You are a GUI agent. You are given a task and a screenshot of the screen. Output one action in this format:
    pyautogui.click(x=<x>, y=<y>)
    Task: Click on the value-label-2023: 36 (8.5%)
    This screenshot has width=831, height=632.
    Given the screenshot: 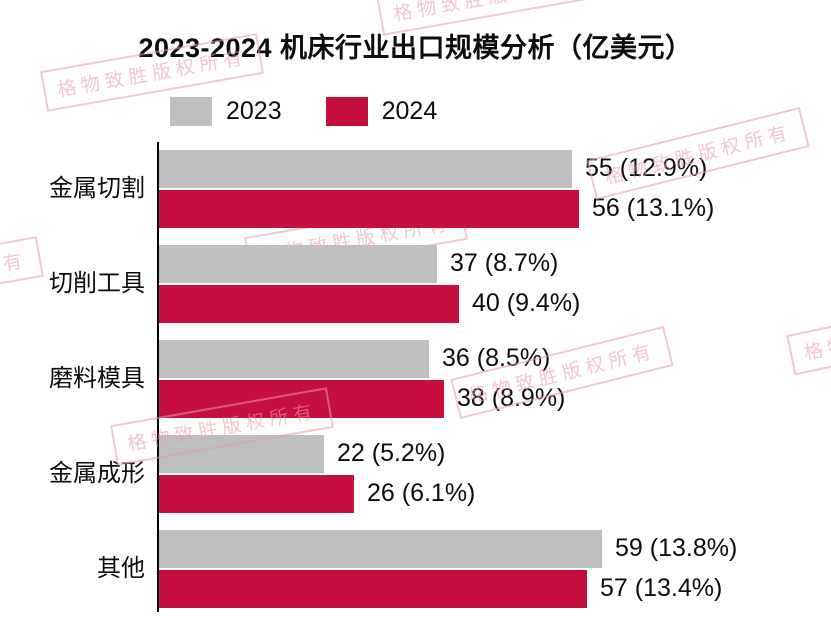 What is the action you would take?
    pyautogui.click(x=496, y=358)
    